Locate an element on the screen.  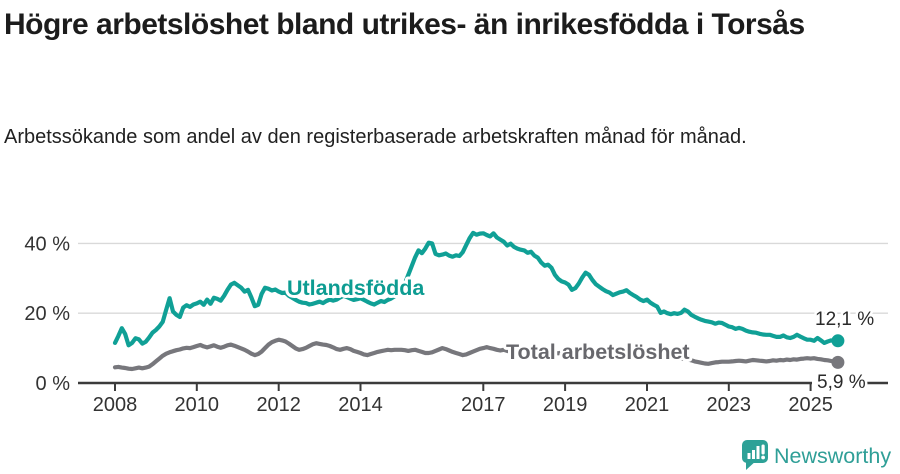
bar-chart-speech-bubble-icon is located at coordinates (755, 455).